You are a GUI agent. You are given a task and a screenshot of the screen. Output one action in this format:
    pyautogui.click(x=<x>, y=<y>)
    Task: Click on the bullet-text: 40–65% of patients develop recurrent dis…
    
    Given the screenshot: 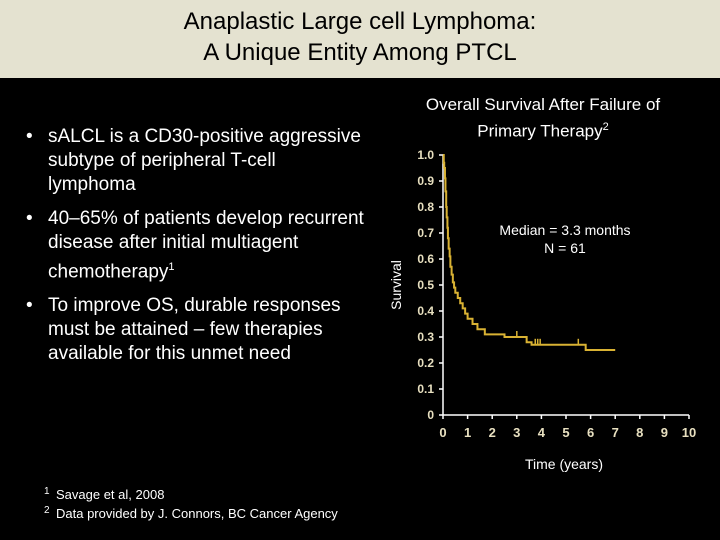 What is the action you would take?
    pyautogui.click(x=206, y=245)
    